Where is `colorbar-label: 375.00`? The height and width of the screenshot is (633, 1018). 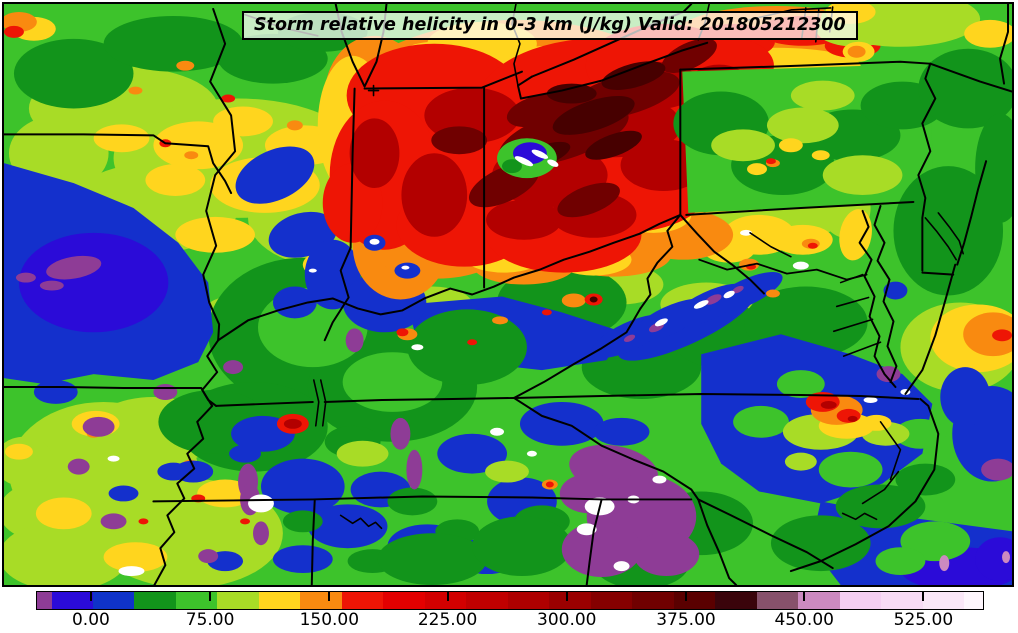 colorbar-label: 375.00 is located at coordinates (686, 620).